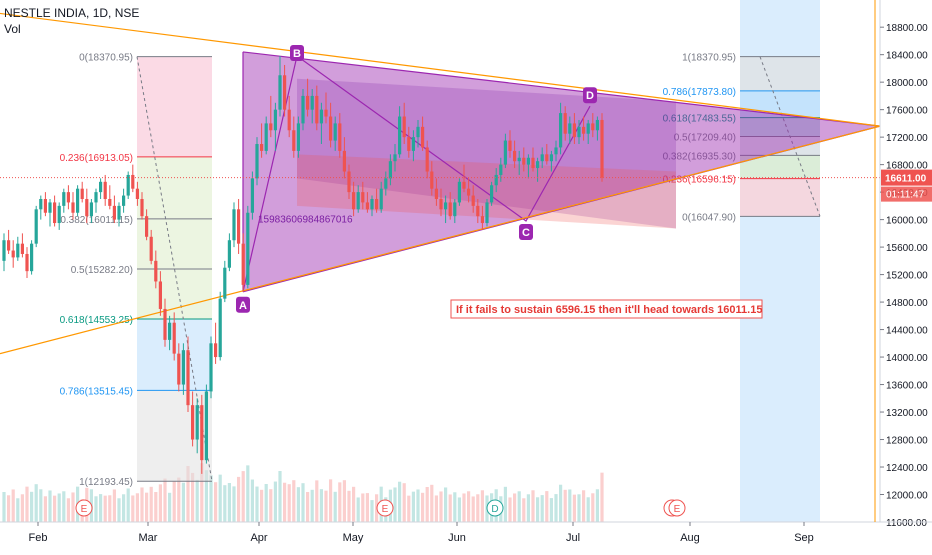 This screenshot has height=555, width=932. What do you see at coordinates (907, 303) in the screenshot?
I see `price-tick-label: 14800.00` at bounding box center [907, 303].